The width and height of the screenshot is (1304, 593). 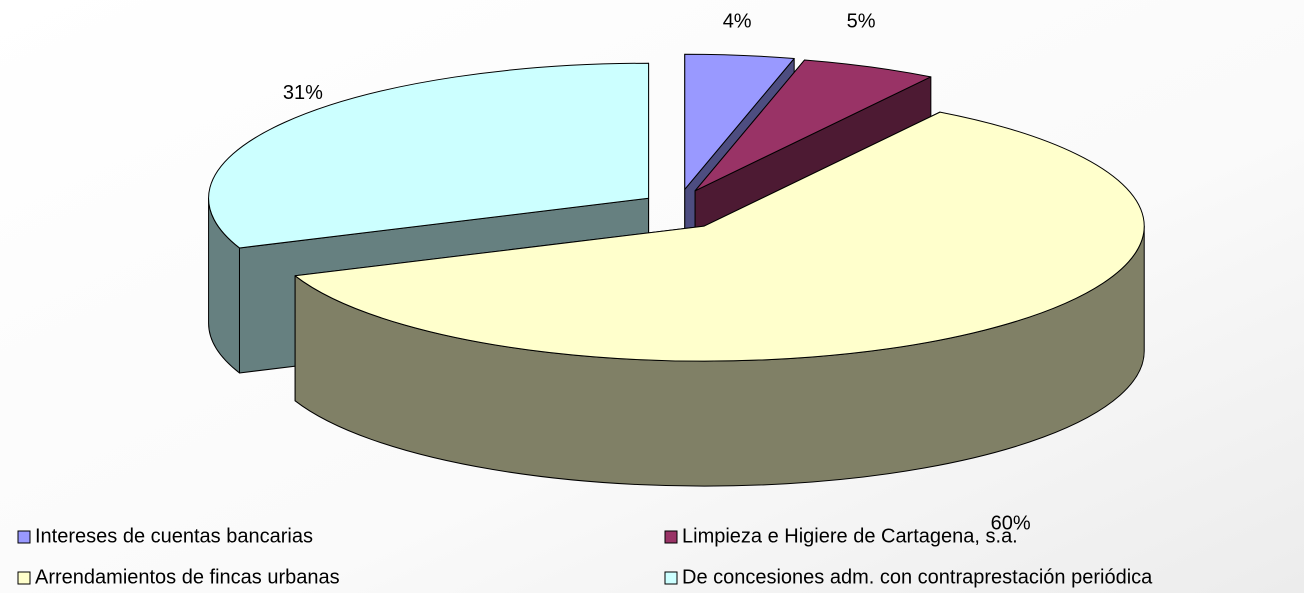 What do you see at coordinates (303, 93) in the screenshot?
I see `data-label: 31%` at bounding box center [303, 93].